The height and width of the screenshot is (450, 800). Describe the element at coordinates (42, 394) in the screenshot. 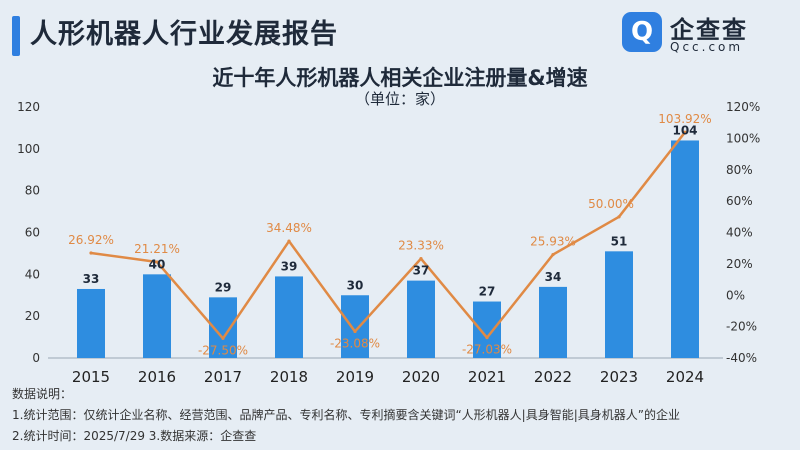

I see `notes-heading: 数据说明：` at that location.